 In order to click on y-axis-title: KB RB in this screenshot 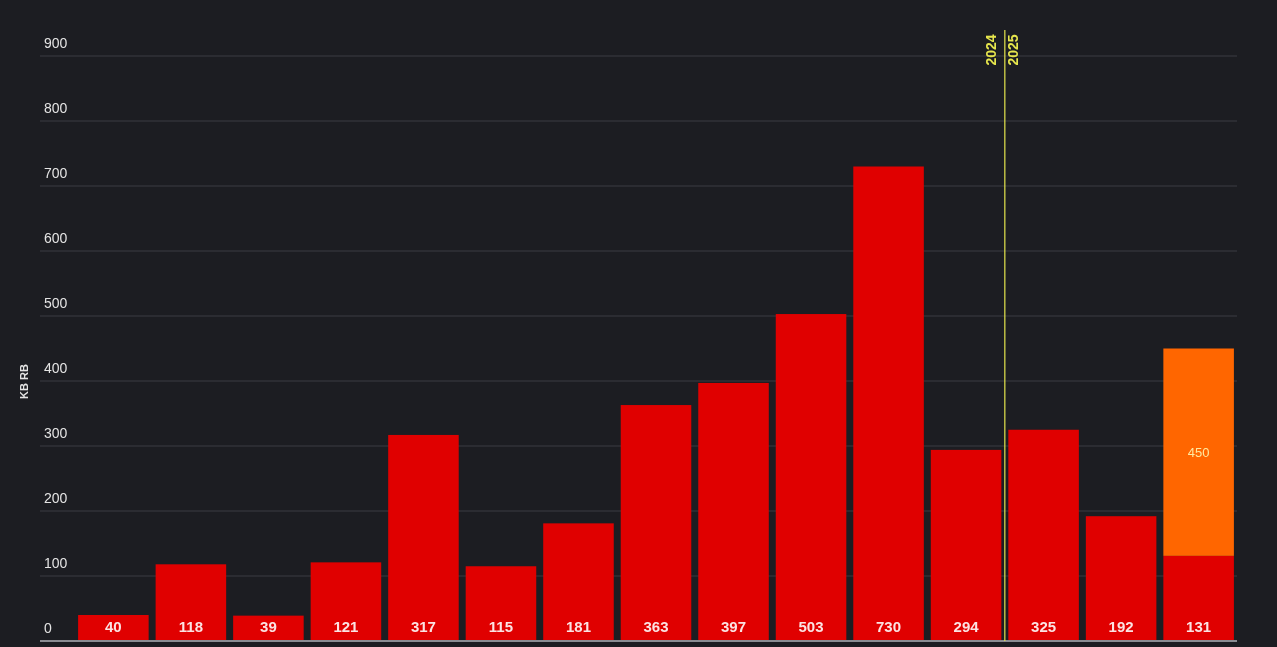, I will do `click(24, 381)`.